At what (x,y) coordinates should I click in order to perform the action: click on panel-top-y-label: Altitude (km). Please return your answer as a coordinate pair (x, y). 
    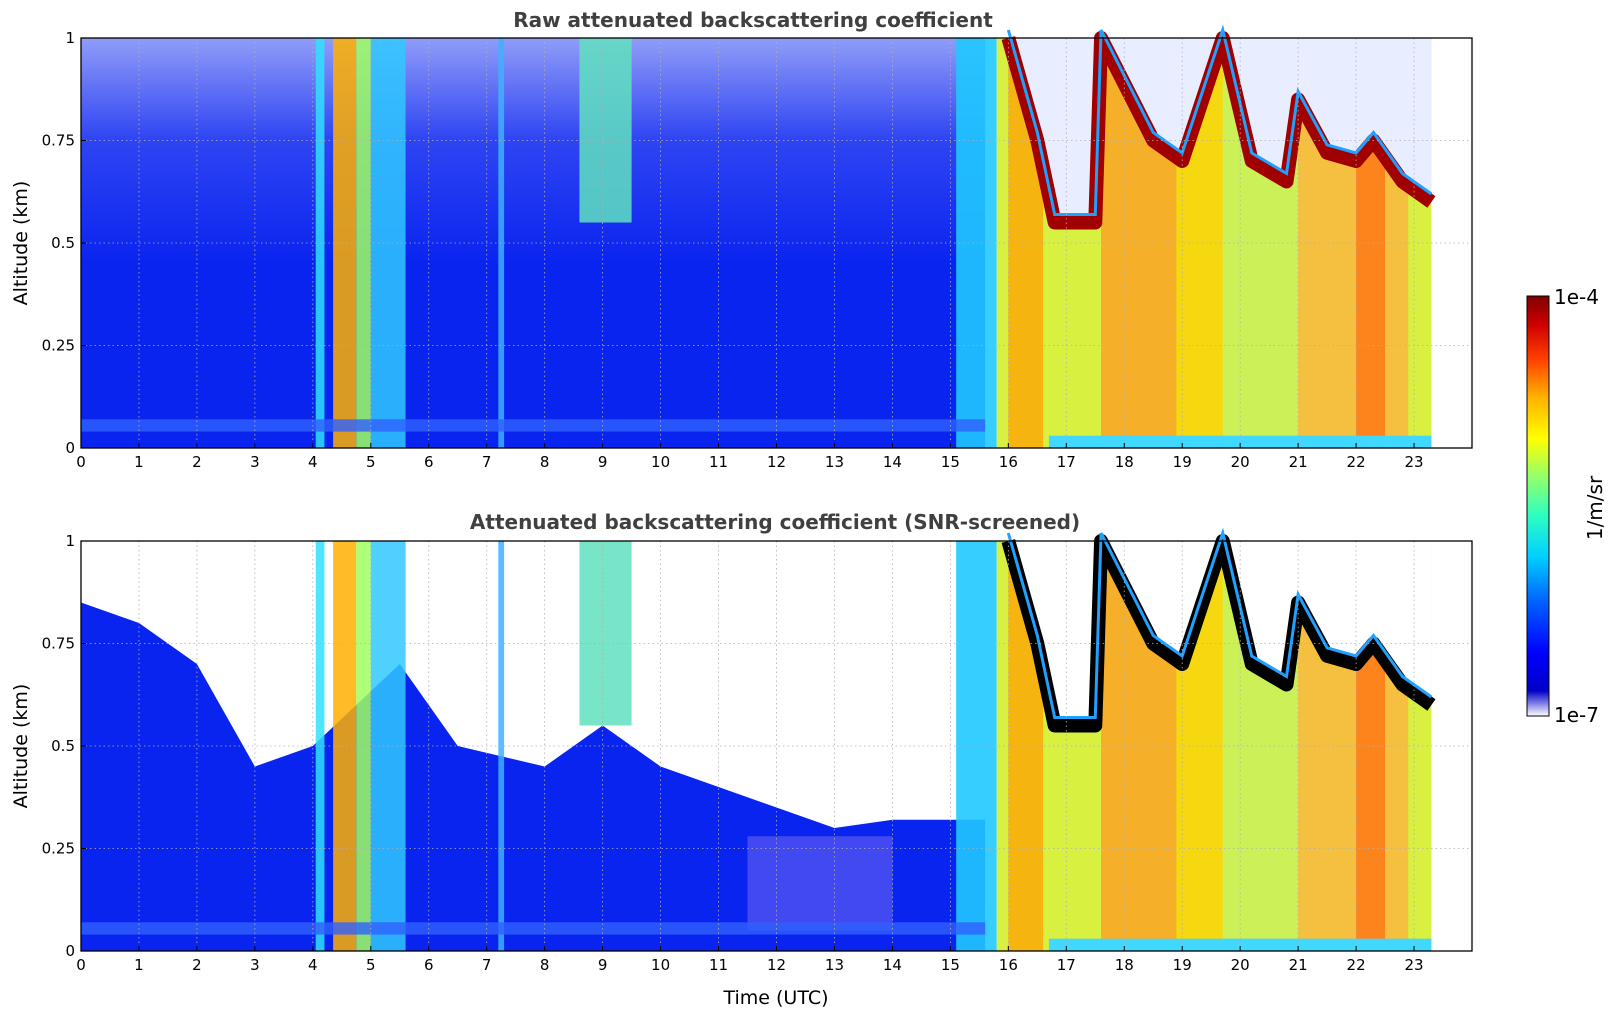
    Looking at the image, I should click on (21, 243).